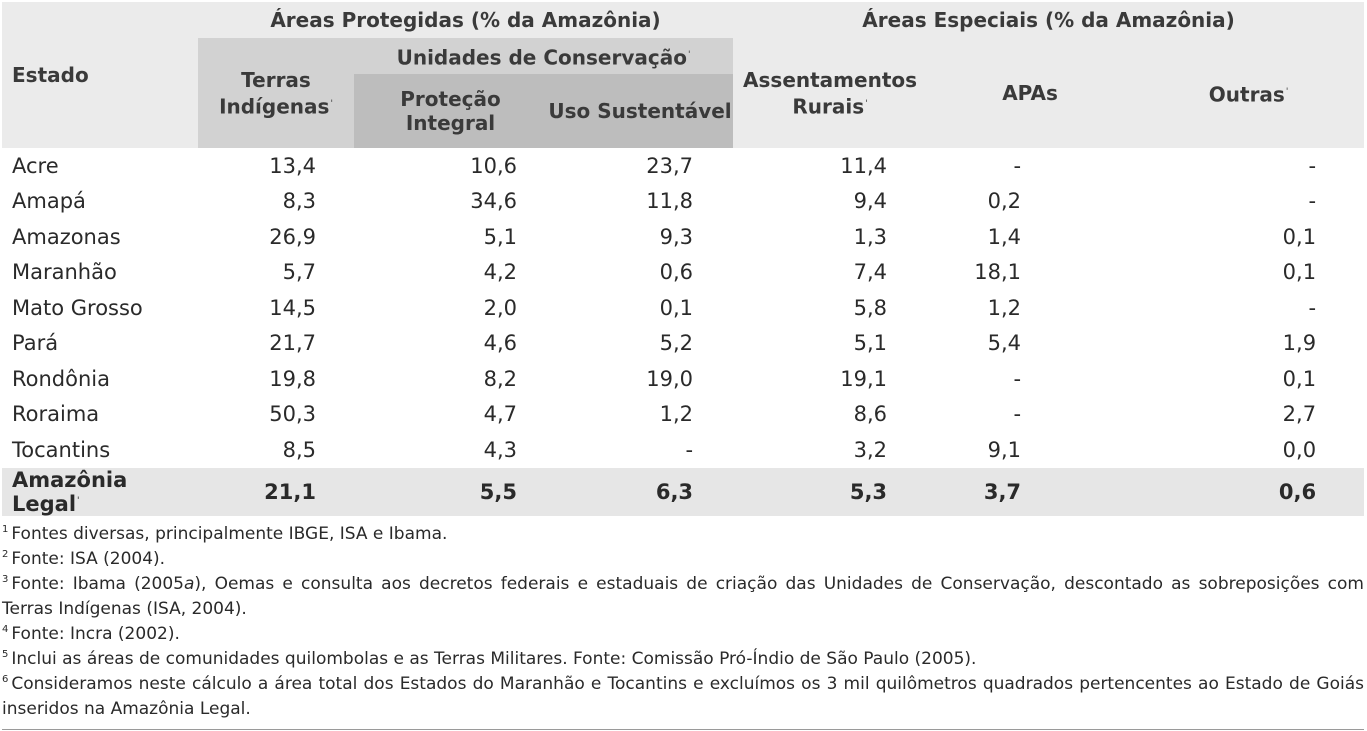 Image resolution: width=1367 pixels, height=731 pixels. I want to click on cell-protecao-integral: 34,6, so click(493, 201).